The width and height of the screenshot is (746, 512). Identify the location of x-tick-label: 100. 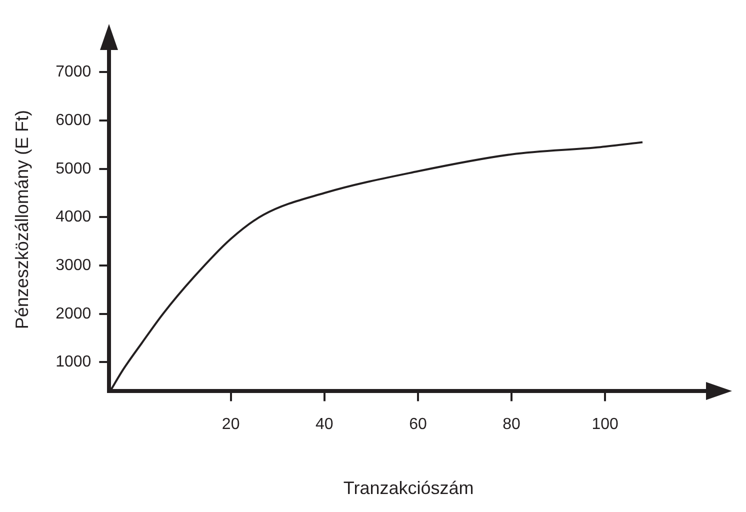
(605, 425).